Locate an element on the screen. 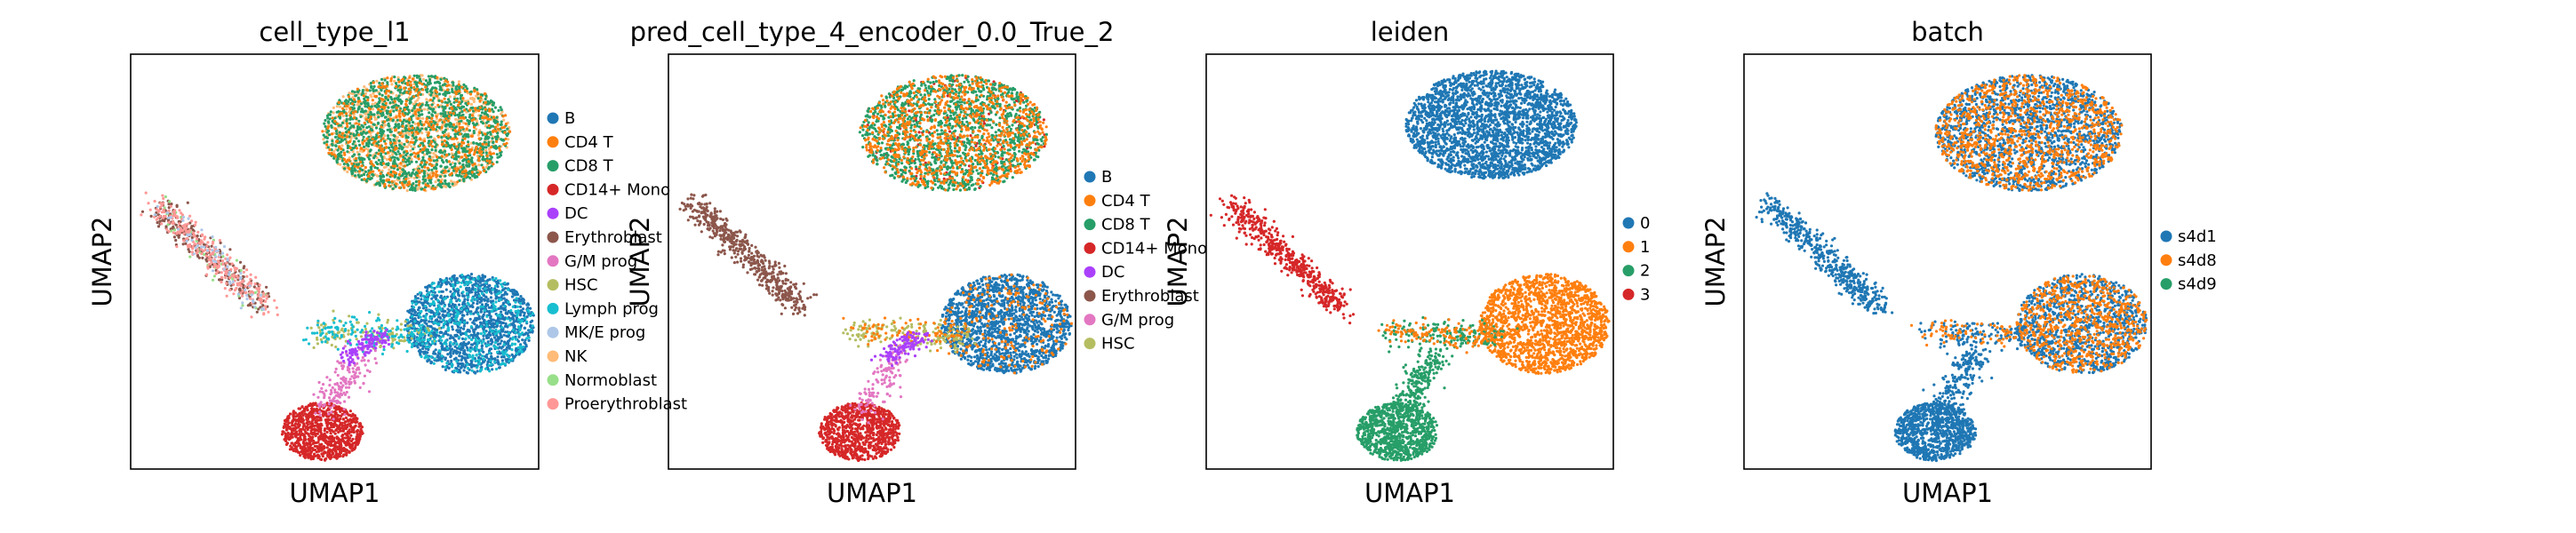 This screenshot has width=2576, height=533. series-b is located at coordinates (469, 324).